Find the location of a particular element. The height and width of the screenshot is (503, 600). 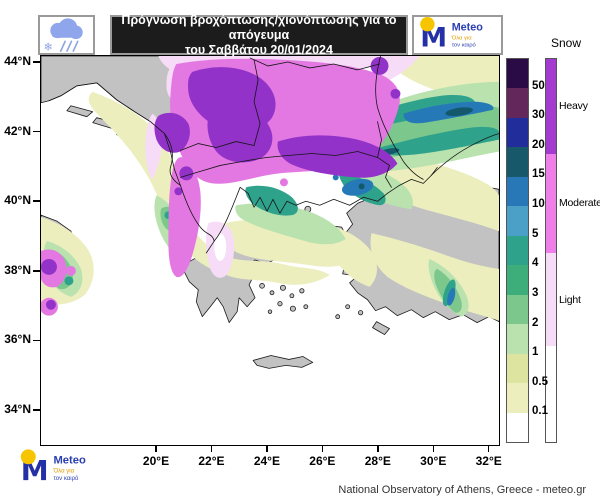

precipitation-icon-box: ❄ is located at coordinates (66, 35).